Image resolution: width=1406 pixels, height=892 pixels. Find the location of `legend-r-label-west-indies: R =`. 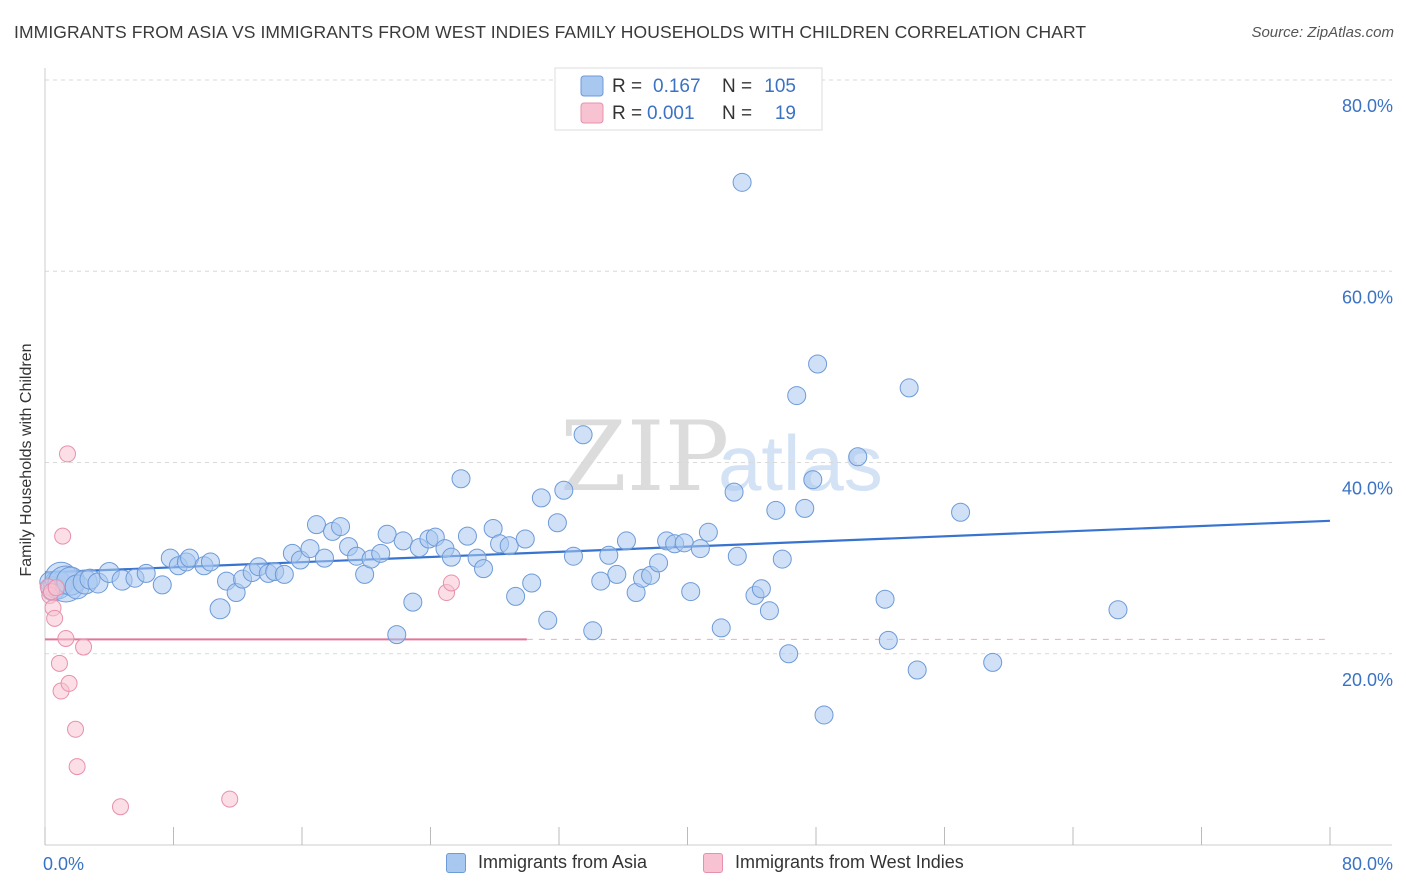

legend-r-label-west-indies: R = is located at coordinates (627, 113).